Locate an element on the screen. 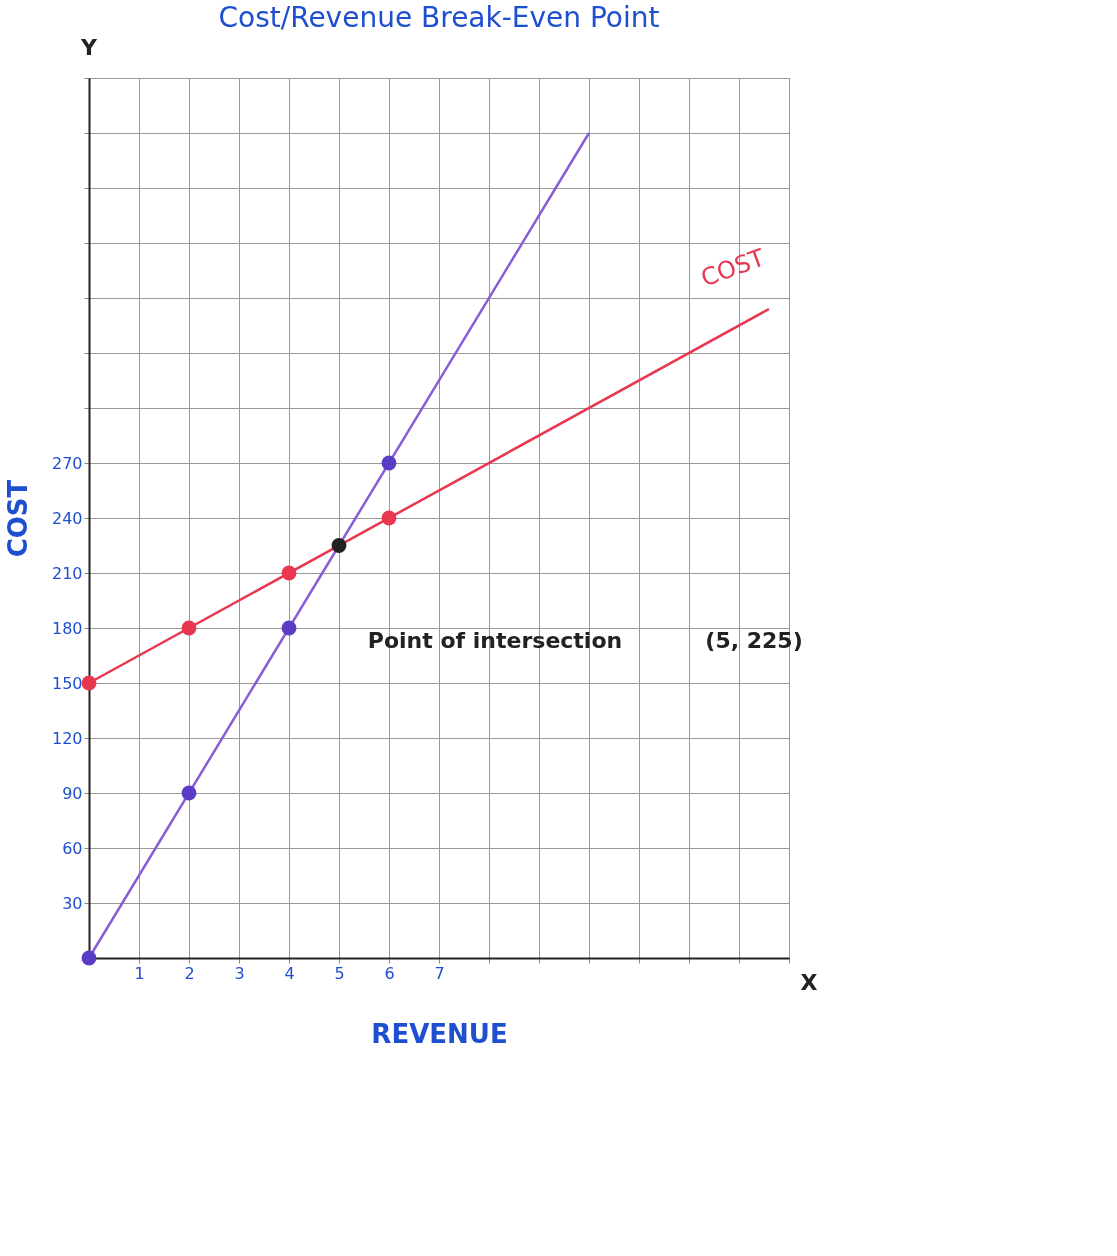 This screenshot has width=1117, height=1256. text: COST is located at coordinates (733, 268).